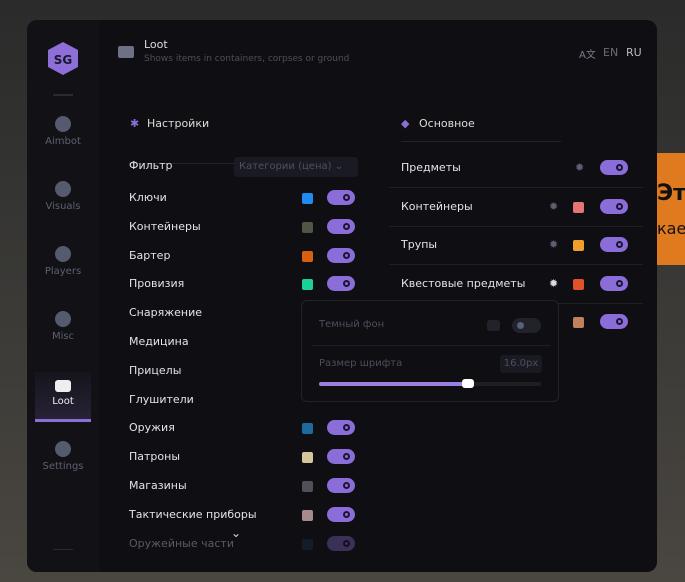 The height and width of the screenshot is (582, 685). What do you see at coordinates (63, 319) in the screenshot?
I see `more-icon` at bounding box center [63, 319].